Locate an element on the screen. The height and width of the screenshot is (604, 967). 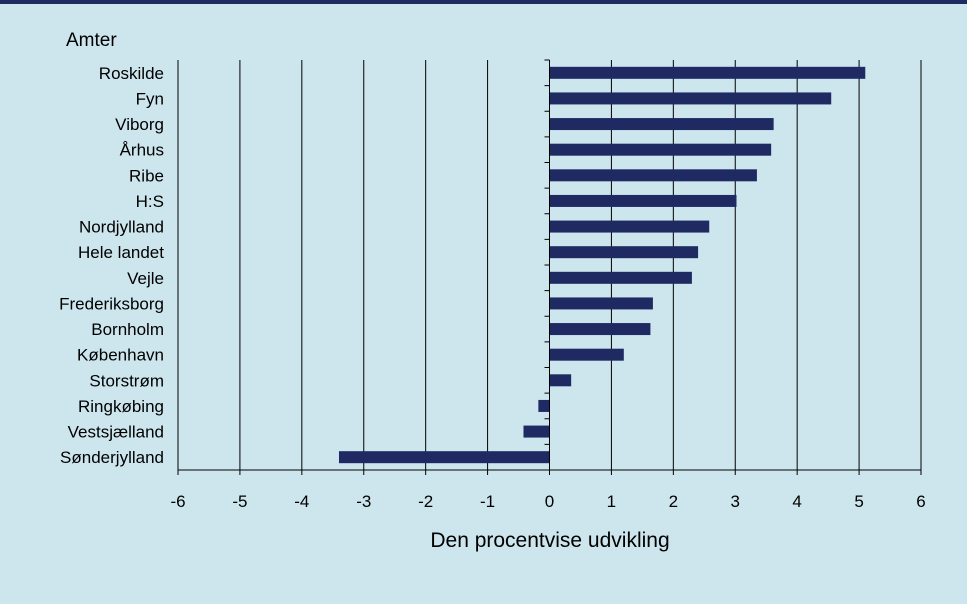
bar-vejle is located at coordinates (620, 277).